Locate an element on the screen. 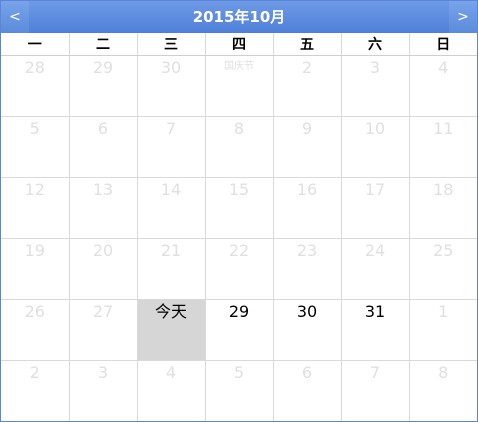 This screenshot has width=478, height=422. day-number: 18 is located at coordinates (443, 189).